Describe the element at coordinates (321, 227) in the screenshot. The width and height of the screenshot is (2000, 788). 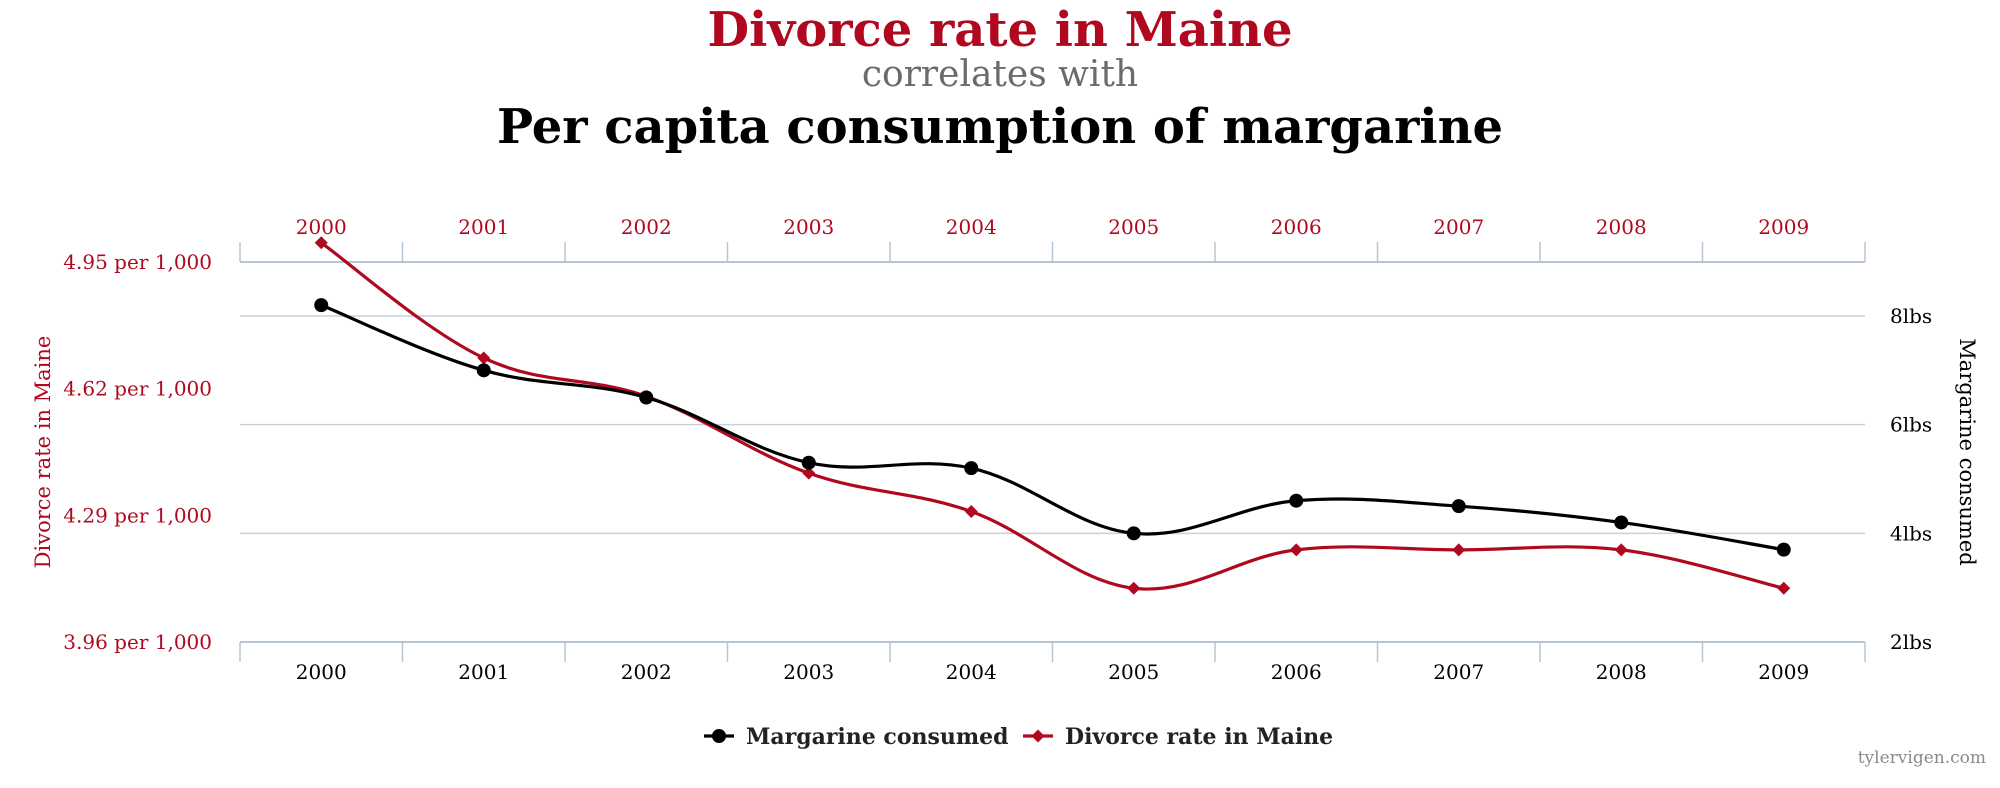
I see `top-x-tick-label: 2000` at that location.